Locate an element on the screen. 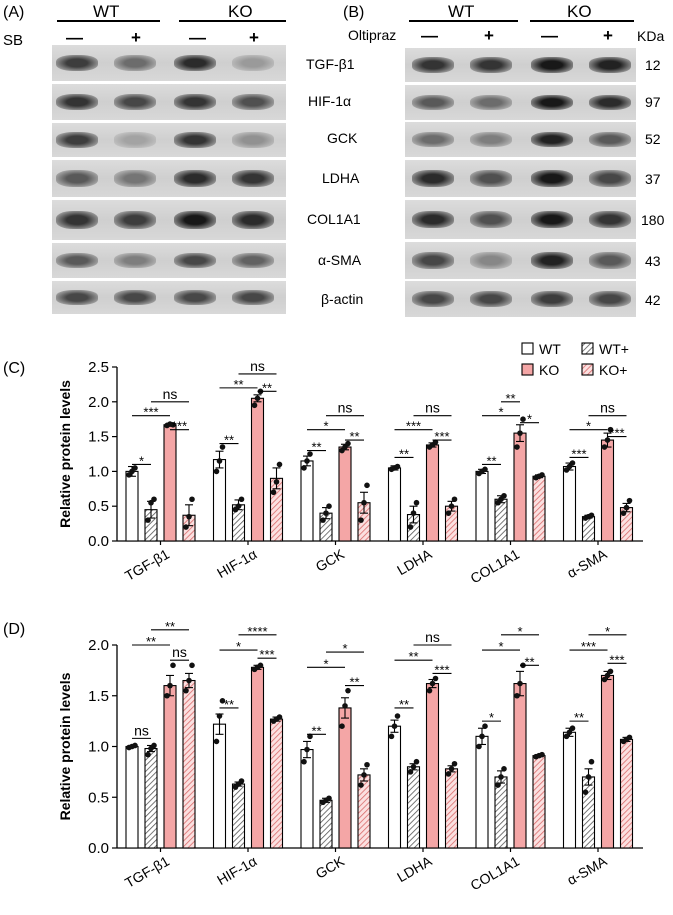 The image size is (673, 915). protein-label-bactin: β-actin is located at coordinates (342, 299).